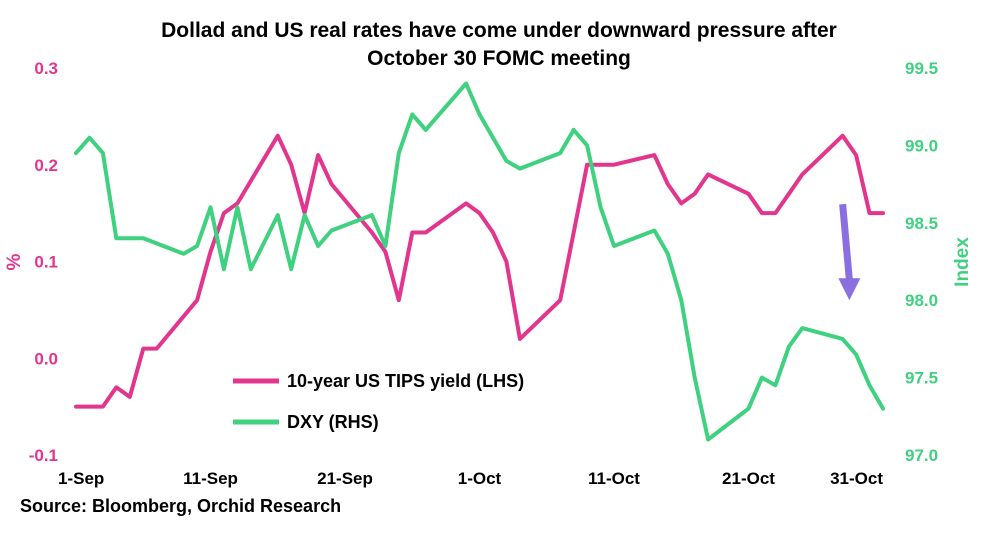 The image size is (998, 533). I want to click on y-left-tick-label: -0.1, so click(43, 455).